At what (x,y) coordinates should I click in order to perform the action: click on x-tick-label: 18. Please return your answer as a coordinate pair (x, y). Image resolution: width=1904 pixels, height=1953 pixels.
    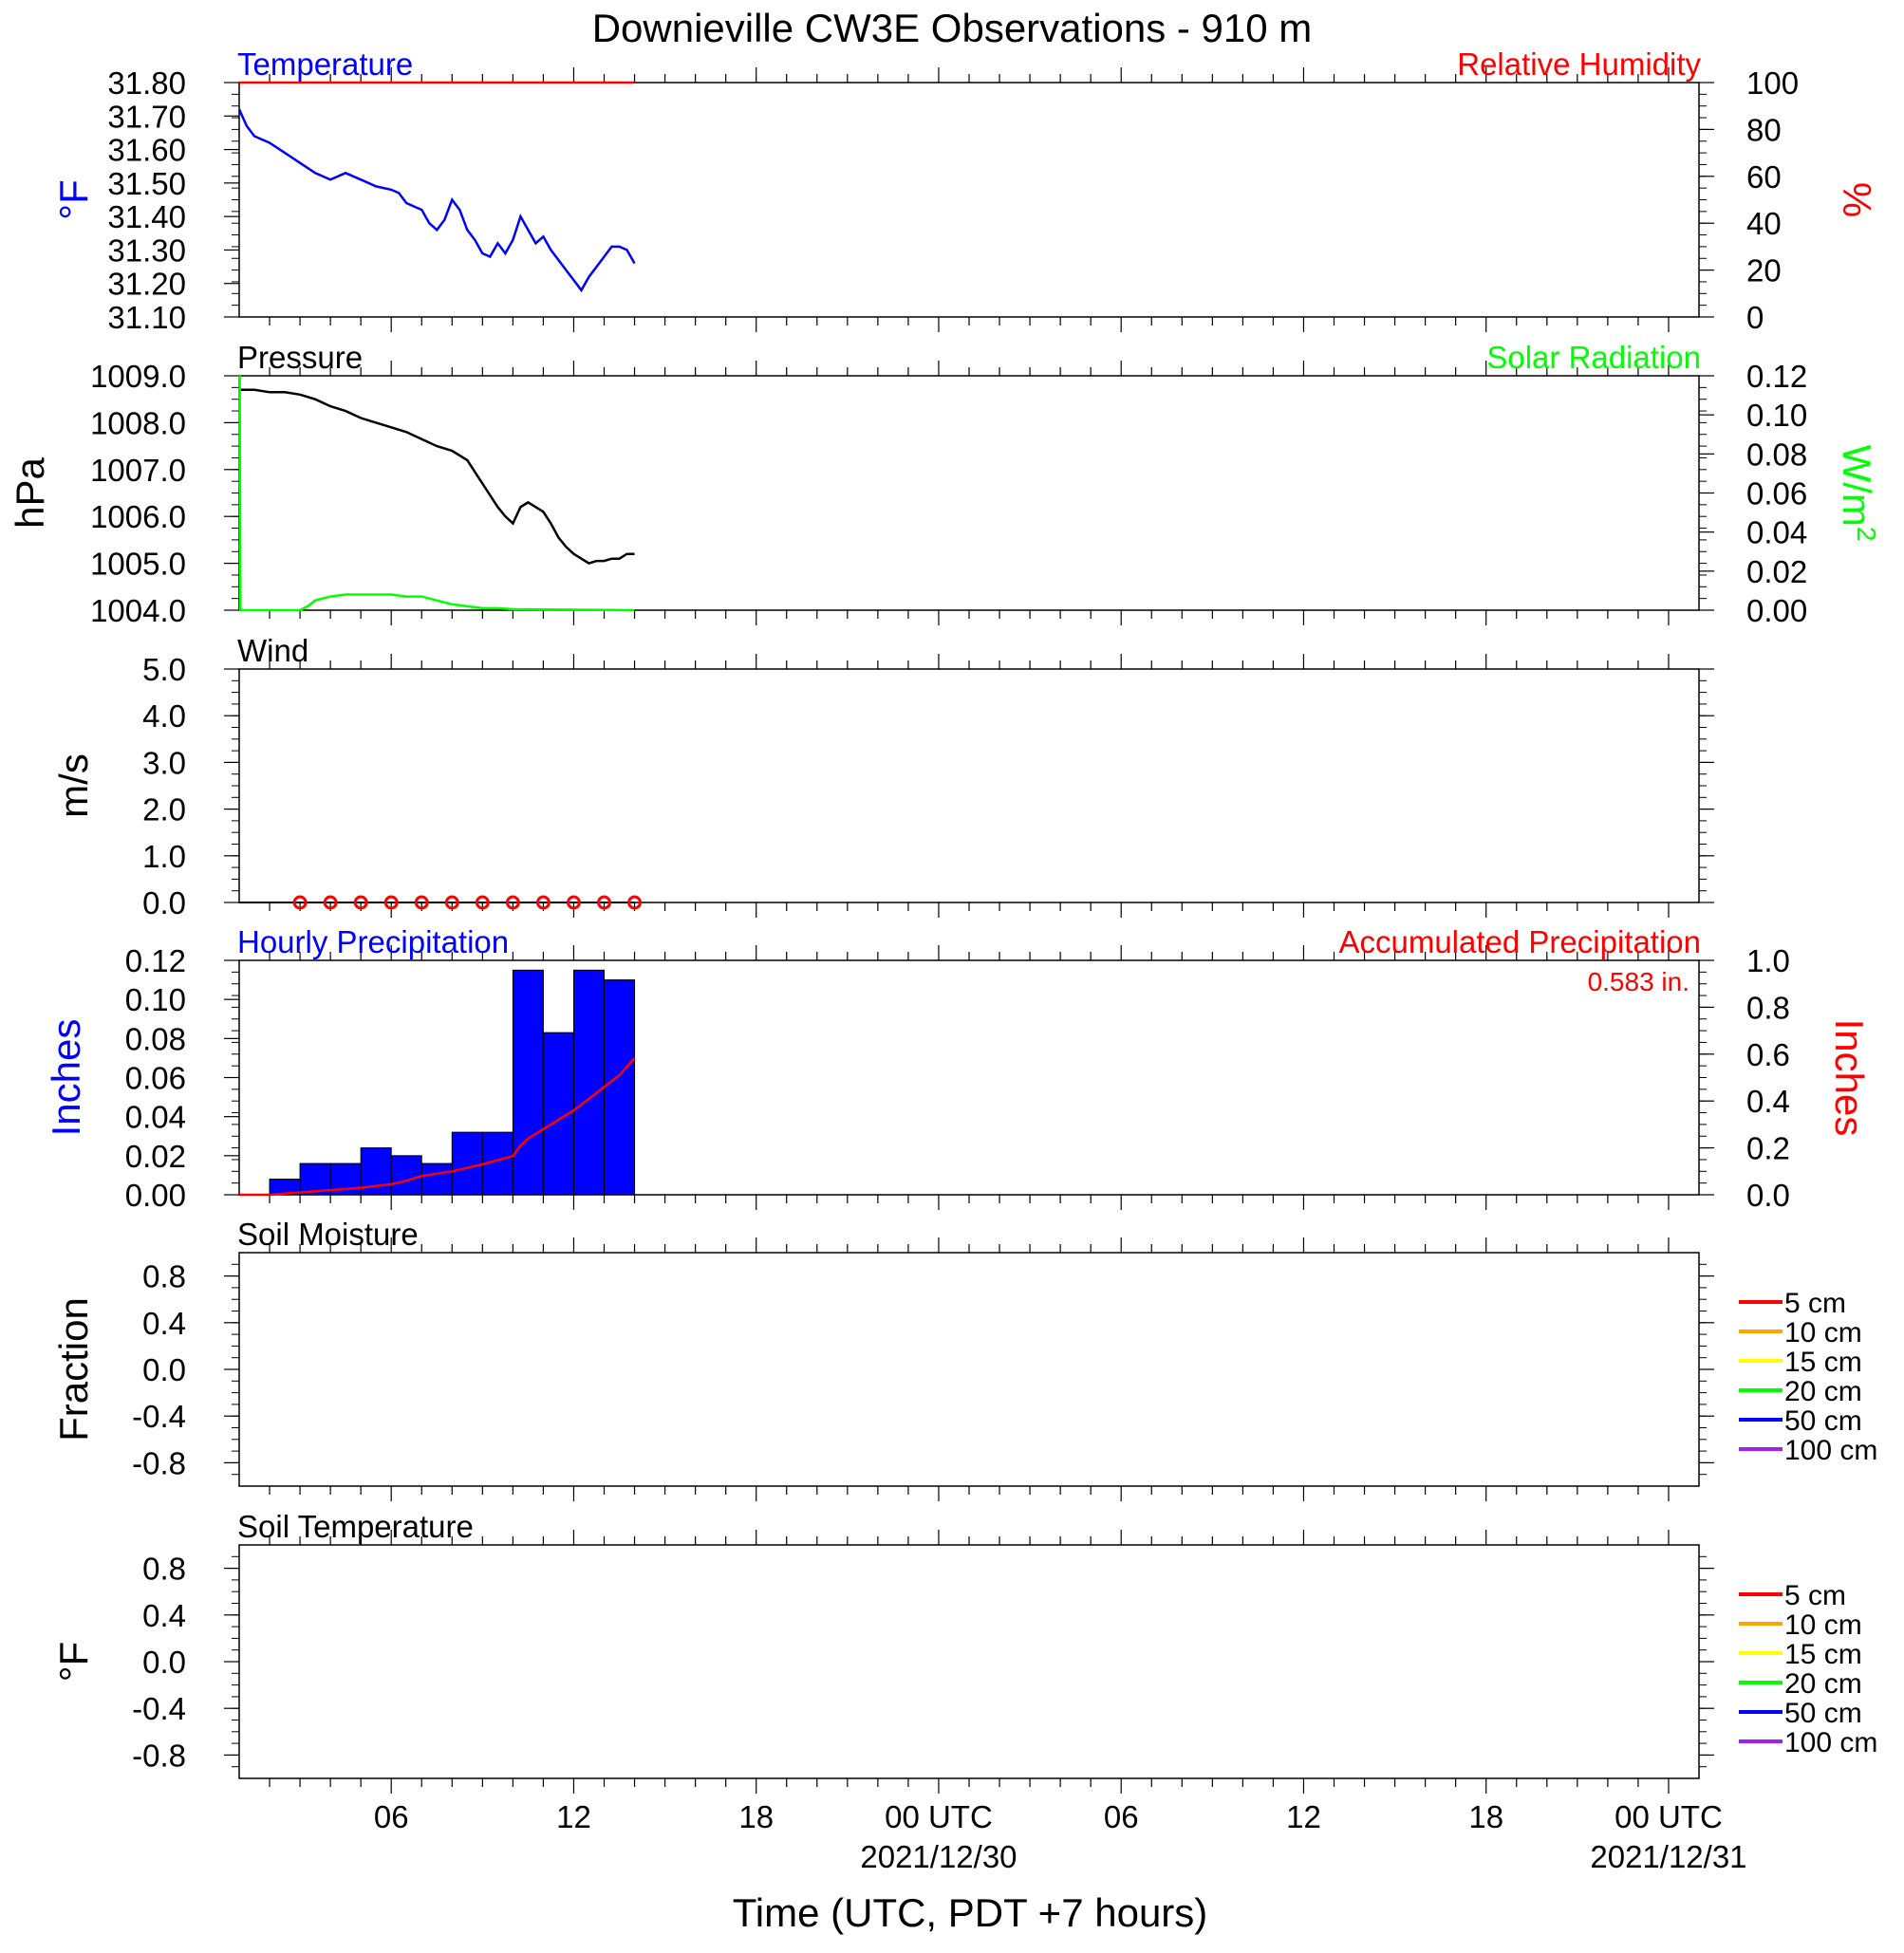
    Looking at the image, I should click on (1485, 1816).